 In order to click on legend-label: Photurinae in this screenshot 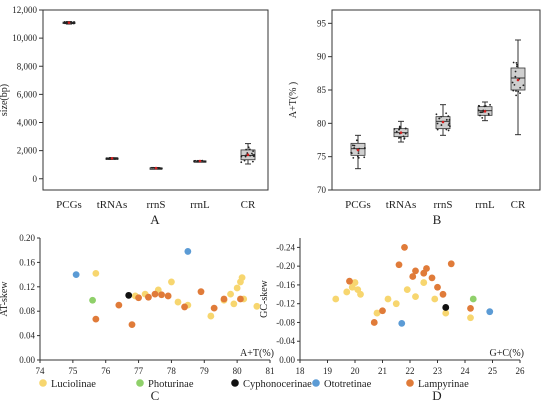, I will do `click(171, 384)`.